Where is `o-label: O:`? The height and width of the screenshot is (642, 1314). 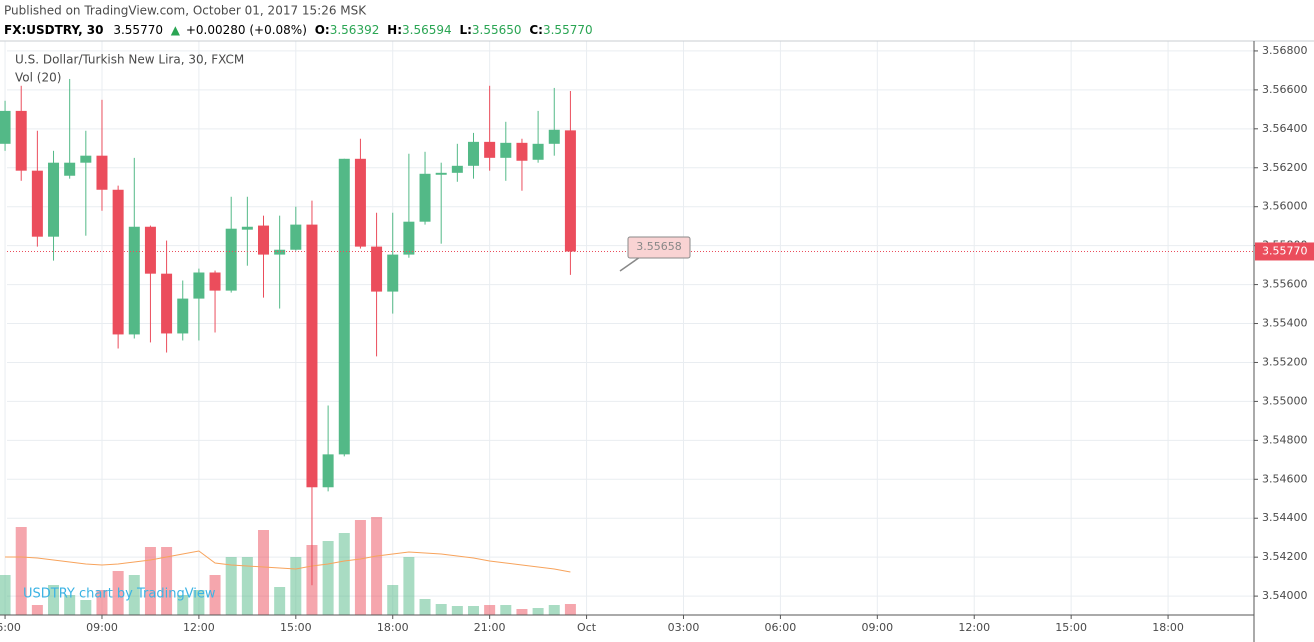
o-label: O: is located at coordinates (322, 30).